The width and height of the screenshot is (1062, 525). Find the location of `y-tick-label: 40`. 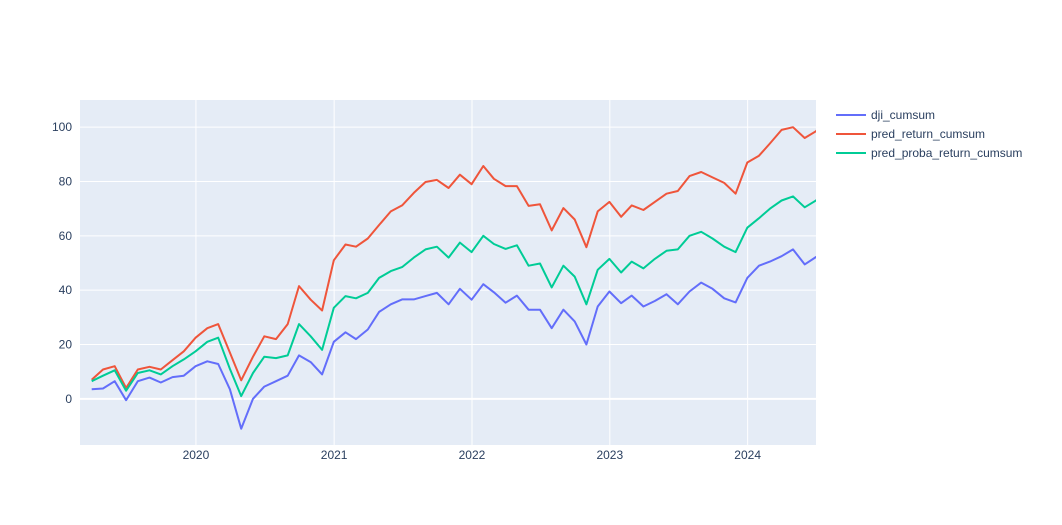

y-tick-label: 40 is located at coordinates (66, 290).